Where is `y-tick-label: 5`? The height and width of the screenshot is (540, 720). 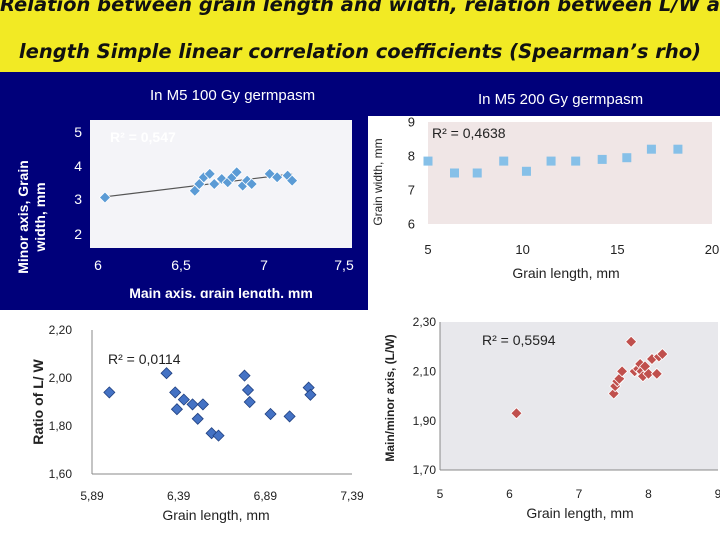
y-tick-label: 5 is located at coordinates (78, 132).